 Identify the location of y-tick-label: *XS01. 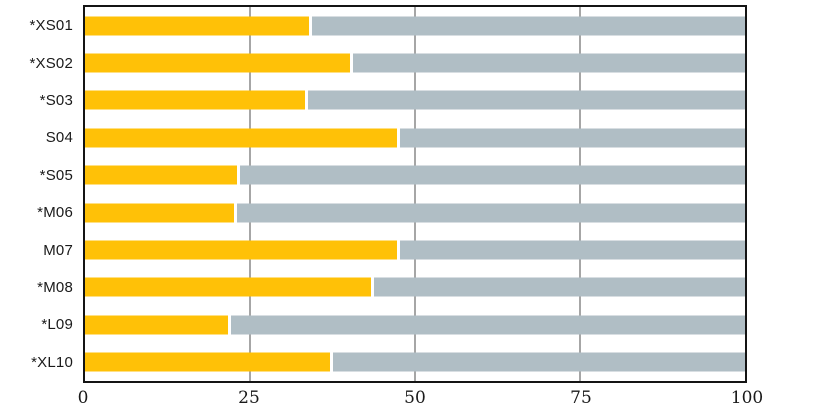
(51, 26).